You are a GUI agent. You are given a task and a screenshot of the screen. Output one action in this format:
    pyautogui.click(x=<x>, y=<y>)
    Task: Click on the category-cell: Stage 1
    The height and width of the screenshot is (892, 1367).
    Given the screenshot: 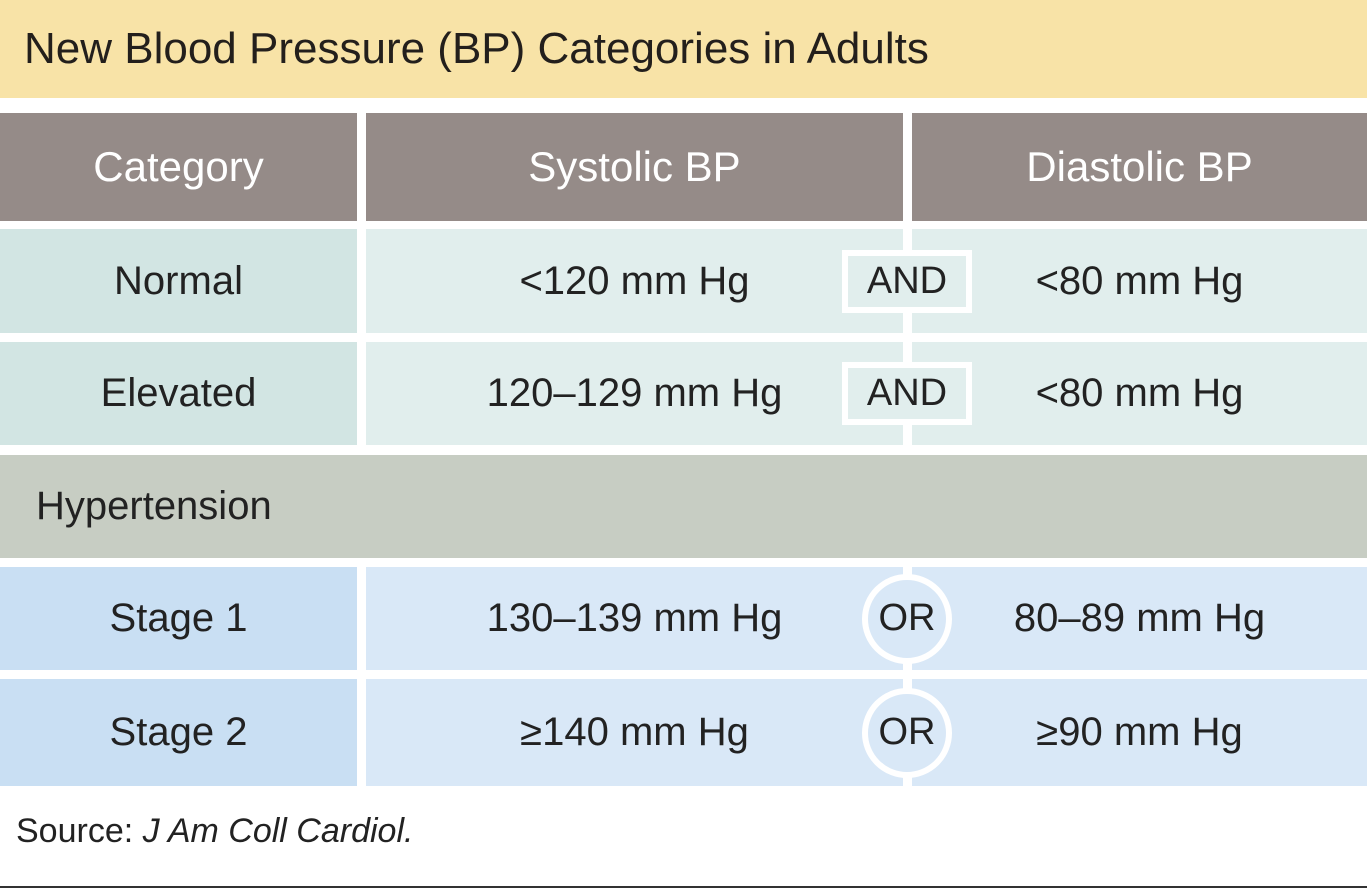 What is the action you would take?
    pyautogui.click(x=178, y=618)
    